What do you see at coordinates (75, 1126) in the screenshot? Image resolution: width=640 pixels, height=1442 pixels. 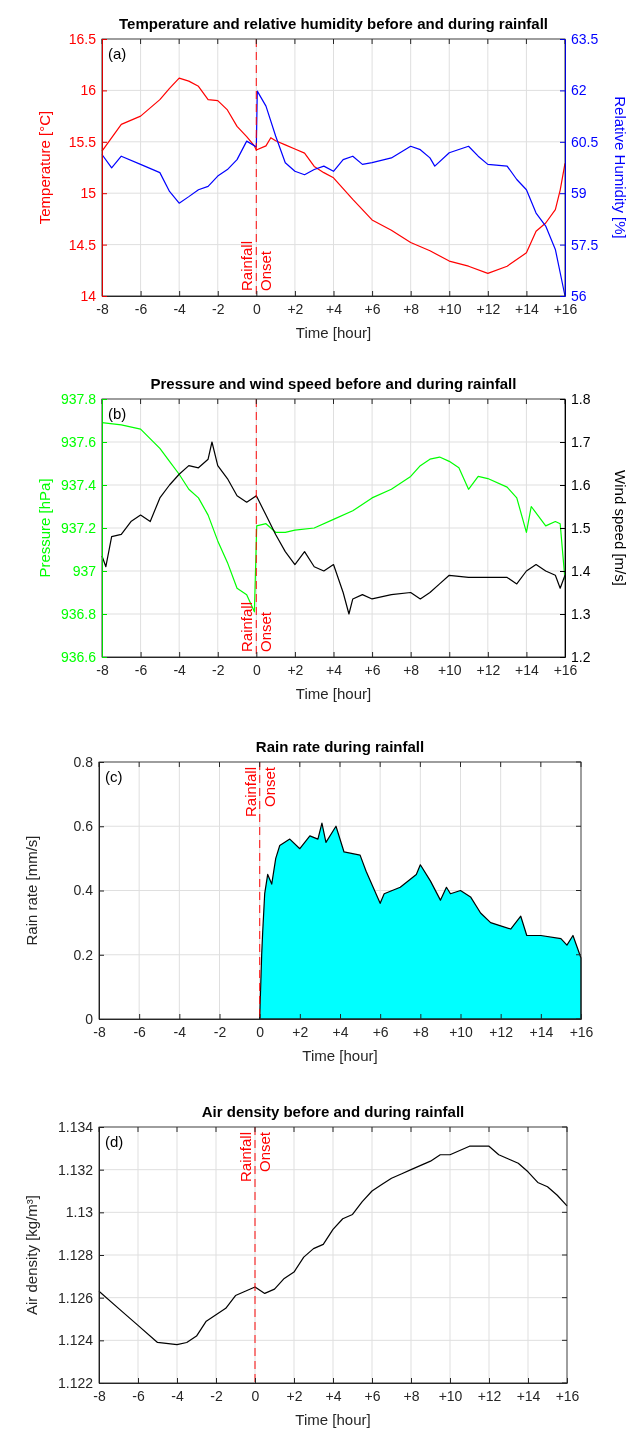 I see `y-tick-label: 1.134` at bounding box center [75, 1126].